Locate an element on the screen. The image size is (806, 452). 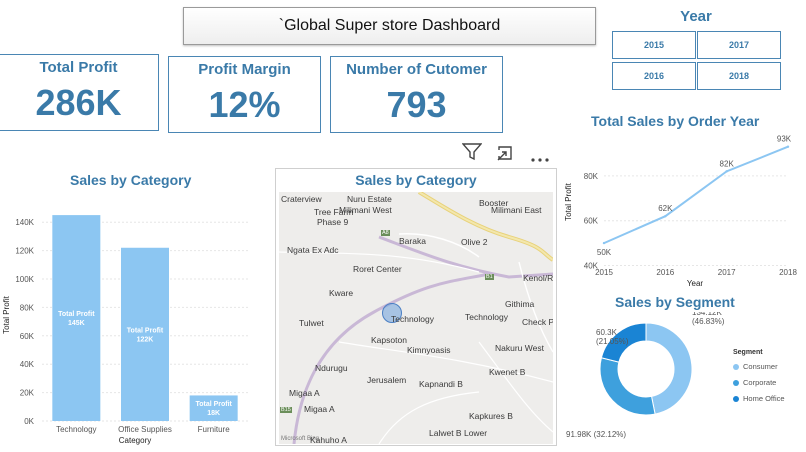
series-line is located at coordinates (696, 195).